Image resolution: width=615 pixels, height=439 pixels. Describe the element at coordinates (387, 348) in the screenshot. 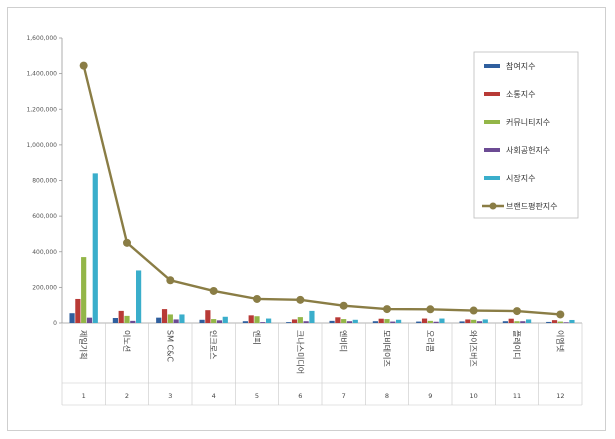

I see `category-name-label: 모비데이즈` at that location.